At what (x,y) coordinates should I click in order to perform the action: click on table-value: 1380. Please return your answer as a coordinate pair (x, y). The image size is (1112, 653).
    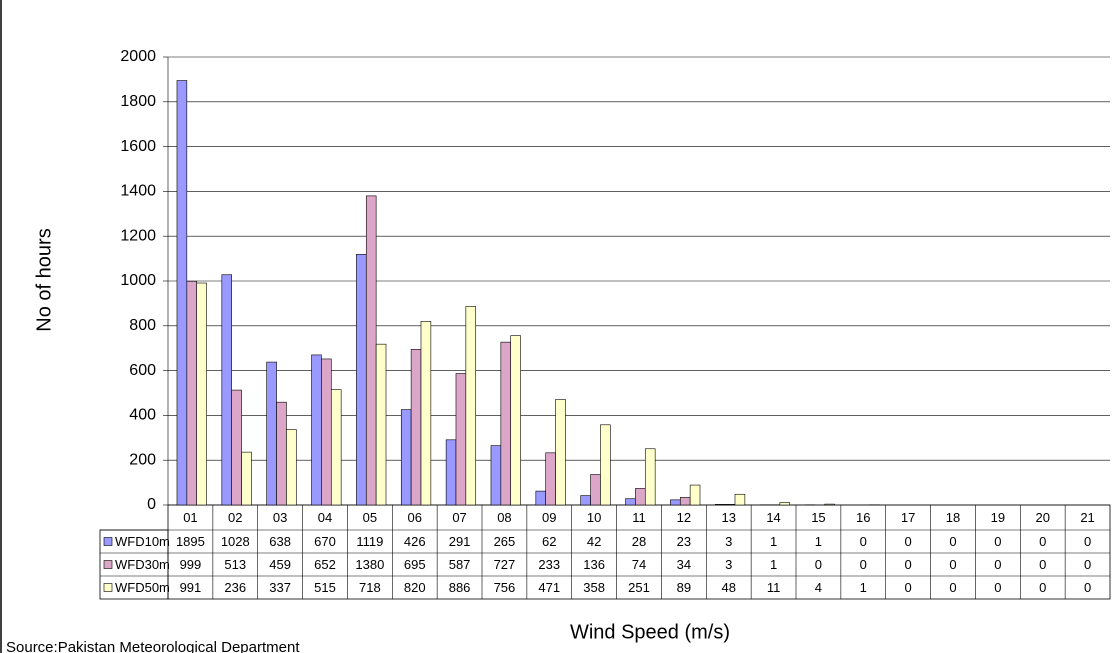
    Looking at the image, I should click on (369, 564).